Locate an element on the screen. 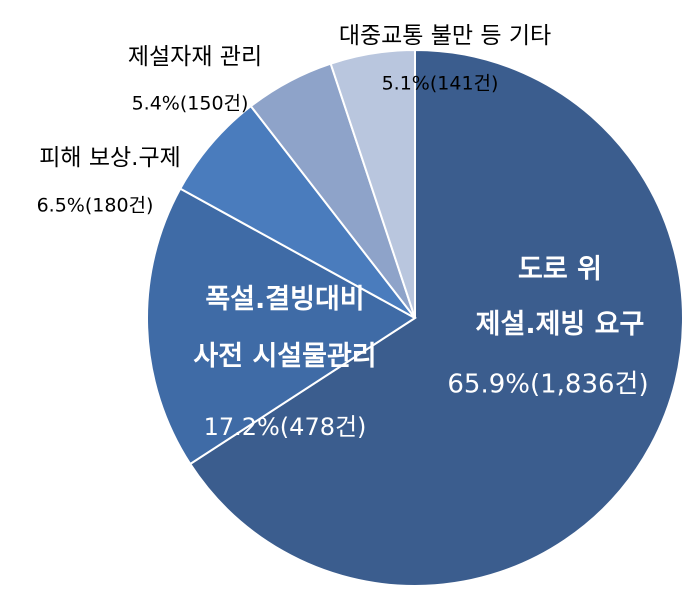  slice-label: 피해 보상.구제 is located at coordinates (110, 158).